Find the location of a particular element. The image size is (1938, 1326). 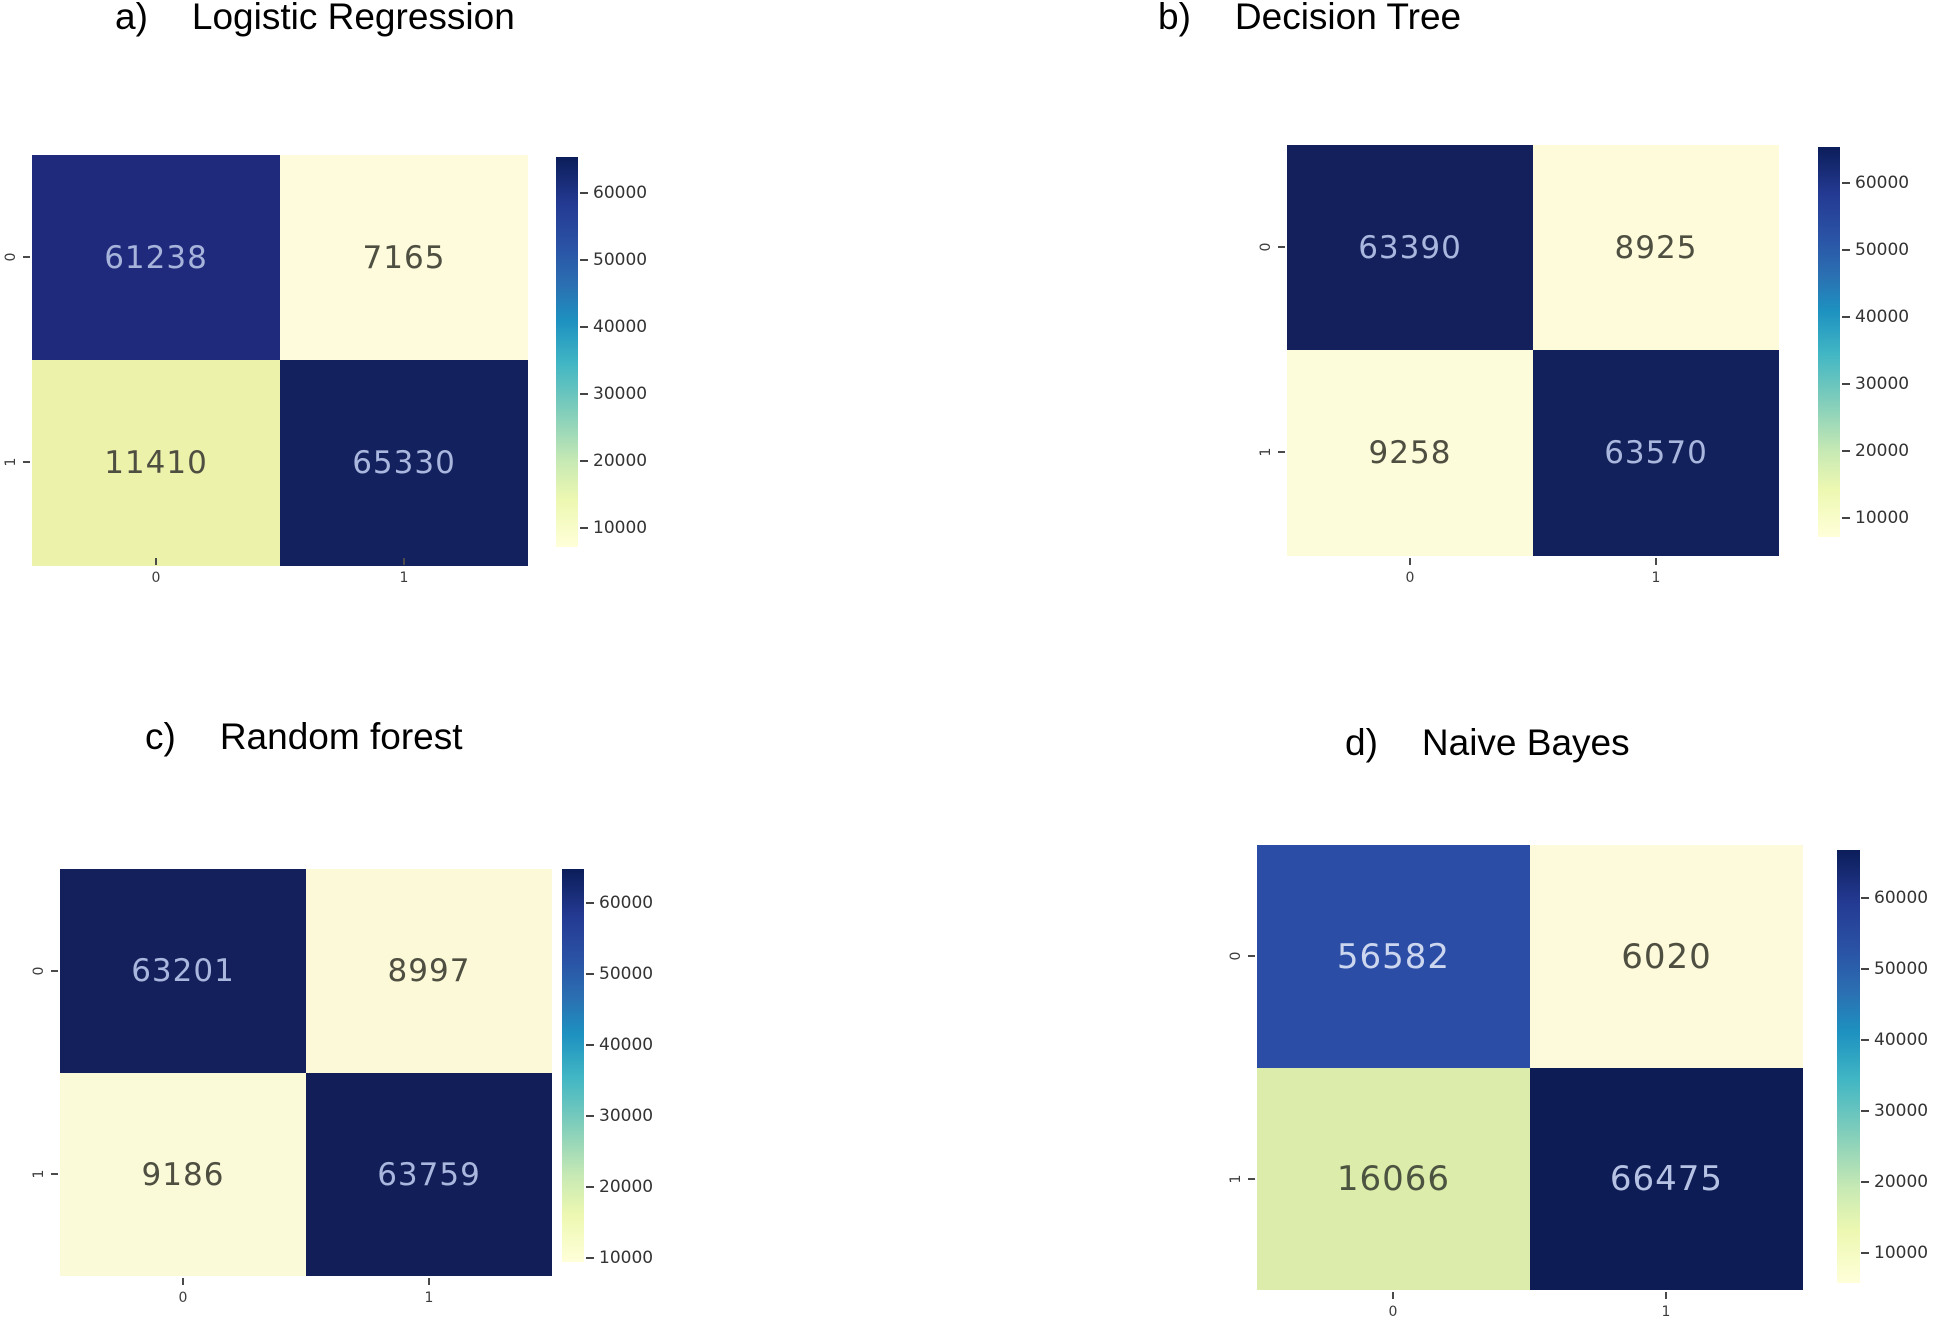

panel-label: d) is located at coordinates (1361, 742).